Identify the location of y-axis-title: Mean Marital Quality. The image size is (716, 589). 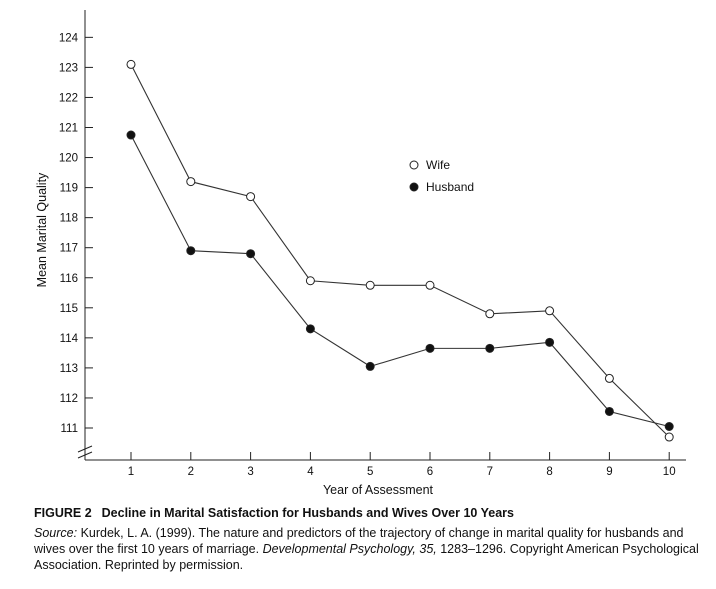
(42, 229).